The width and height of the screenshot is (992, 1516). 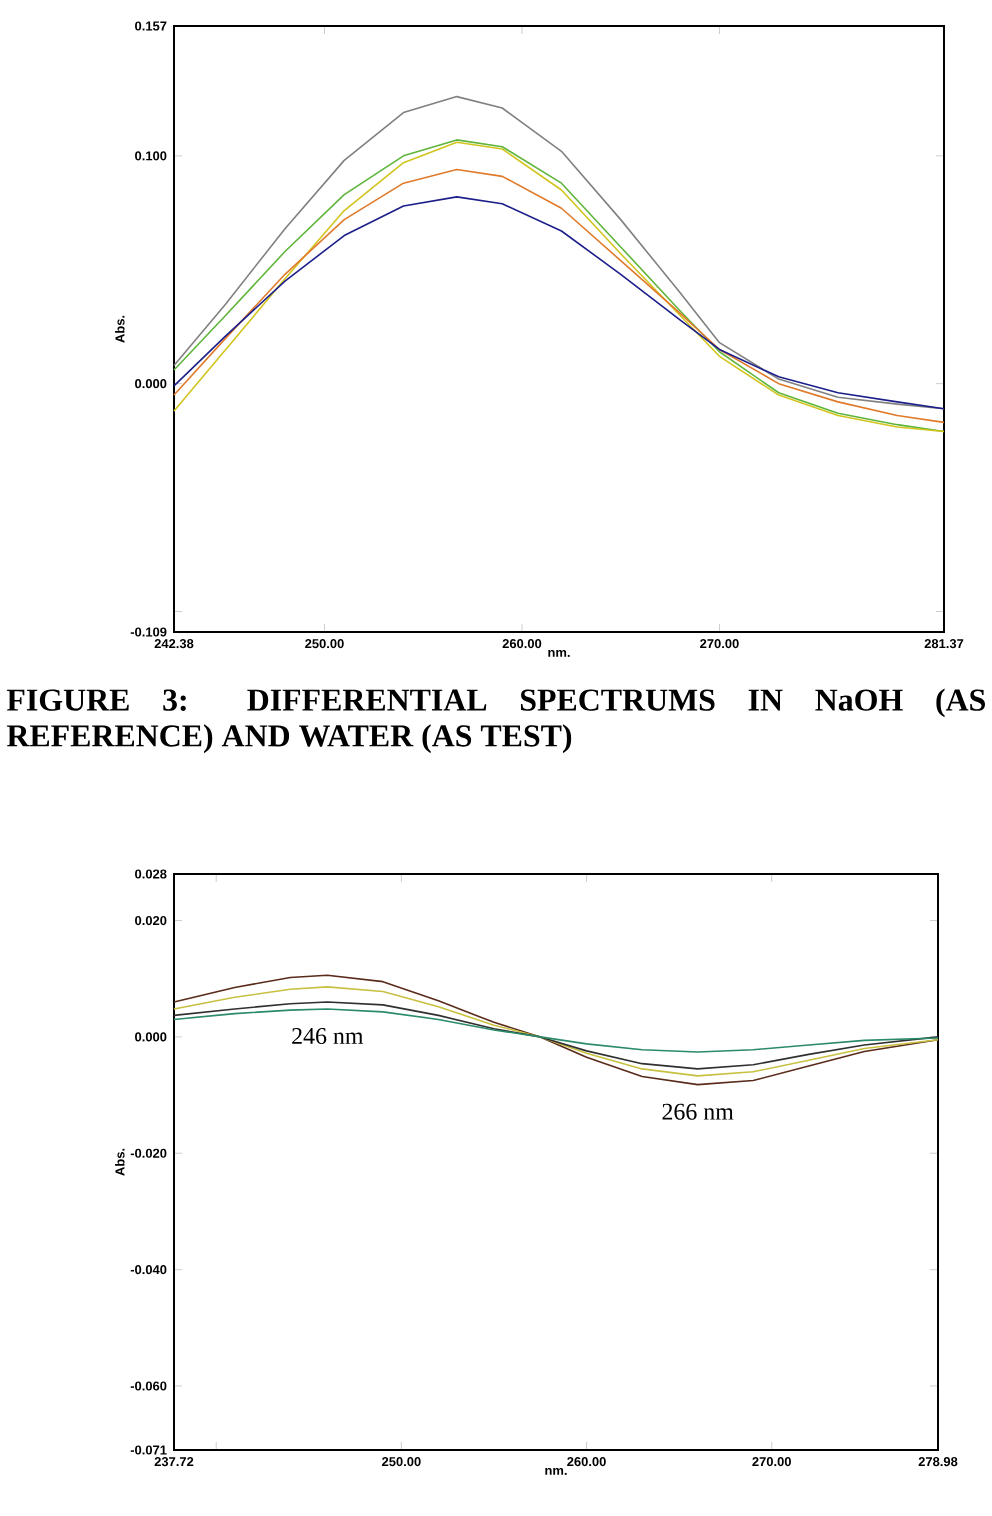 I want to click on annotation: 266 nm, so click(x=698, y=1111).